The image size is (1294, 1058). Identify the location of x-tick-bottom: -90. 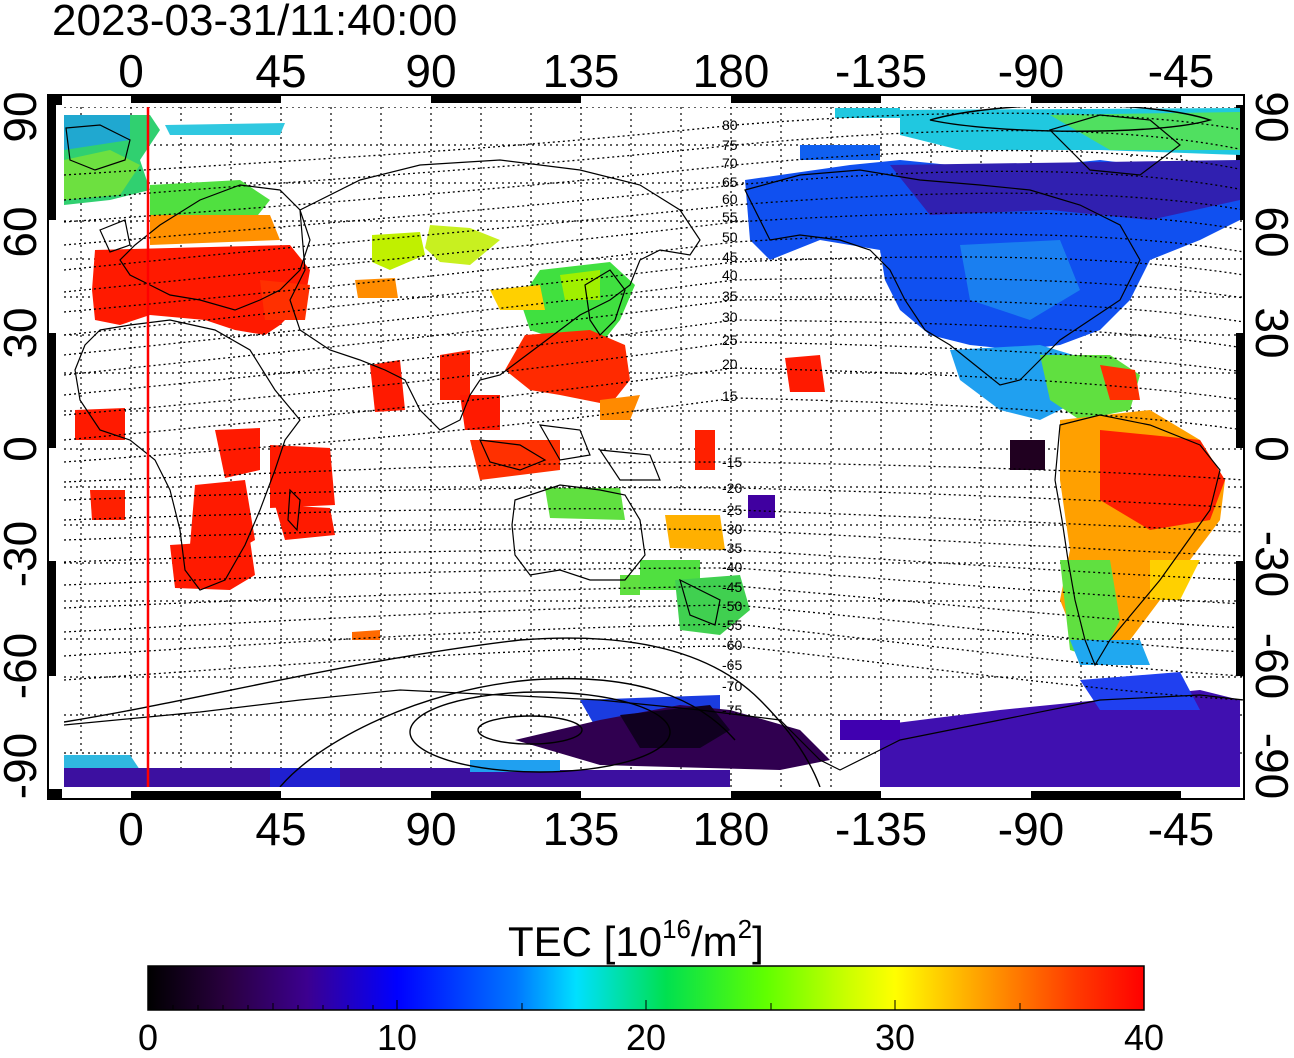
(1031, 829).